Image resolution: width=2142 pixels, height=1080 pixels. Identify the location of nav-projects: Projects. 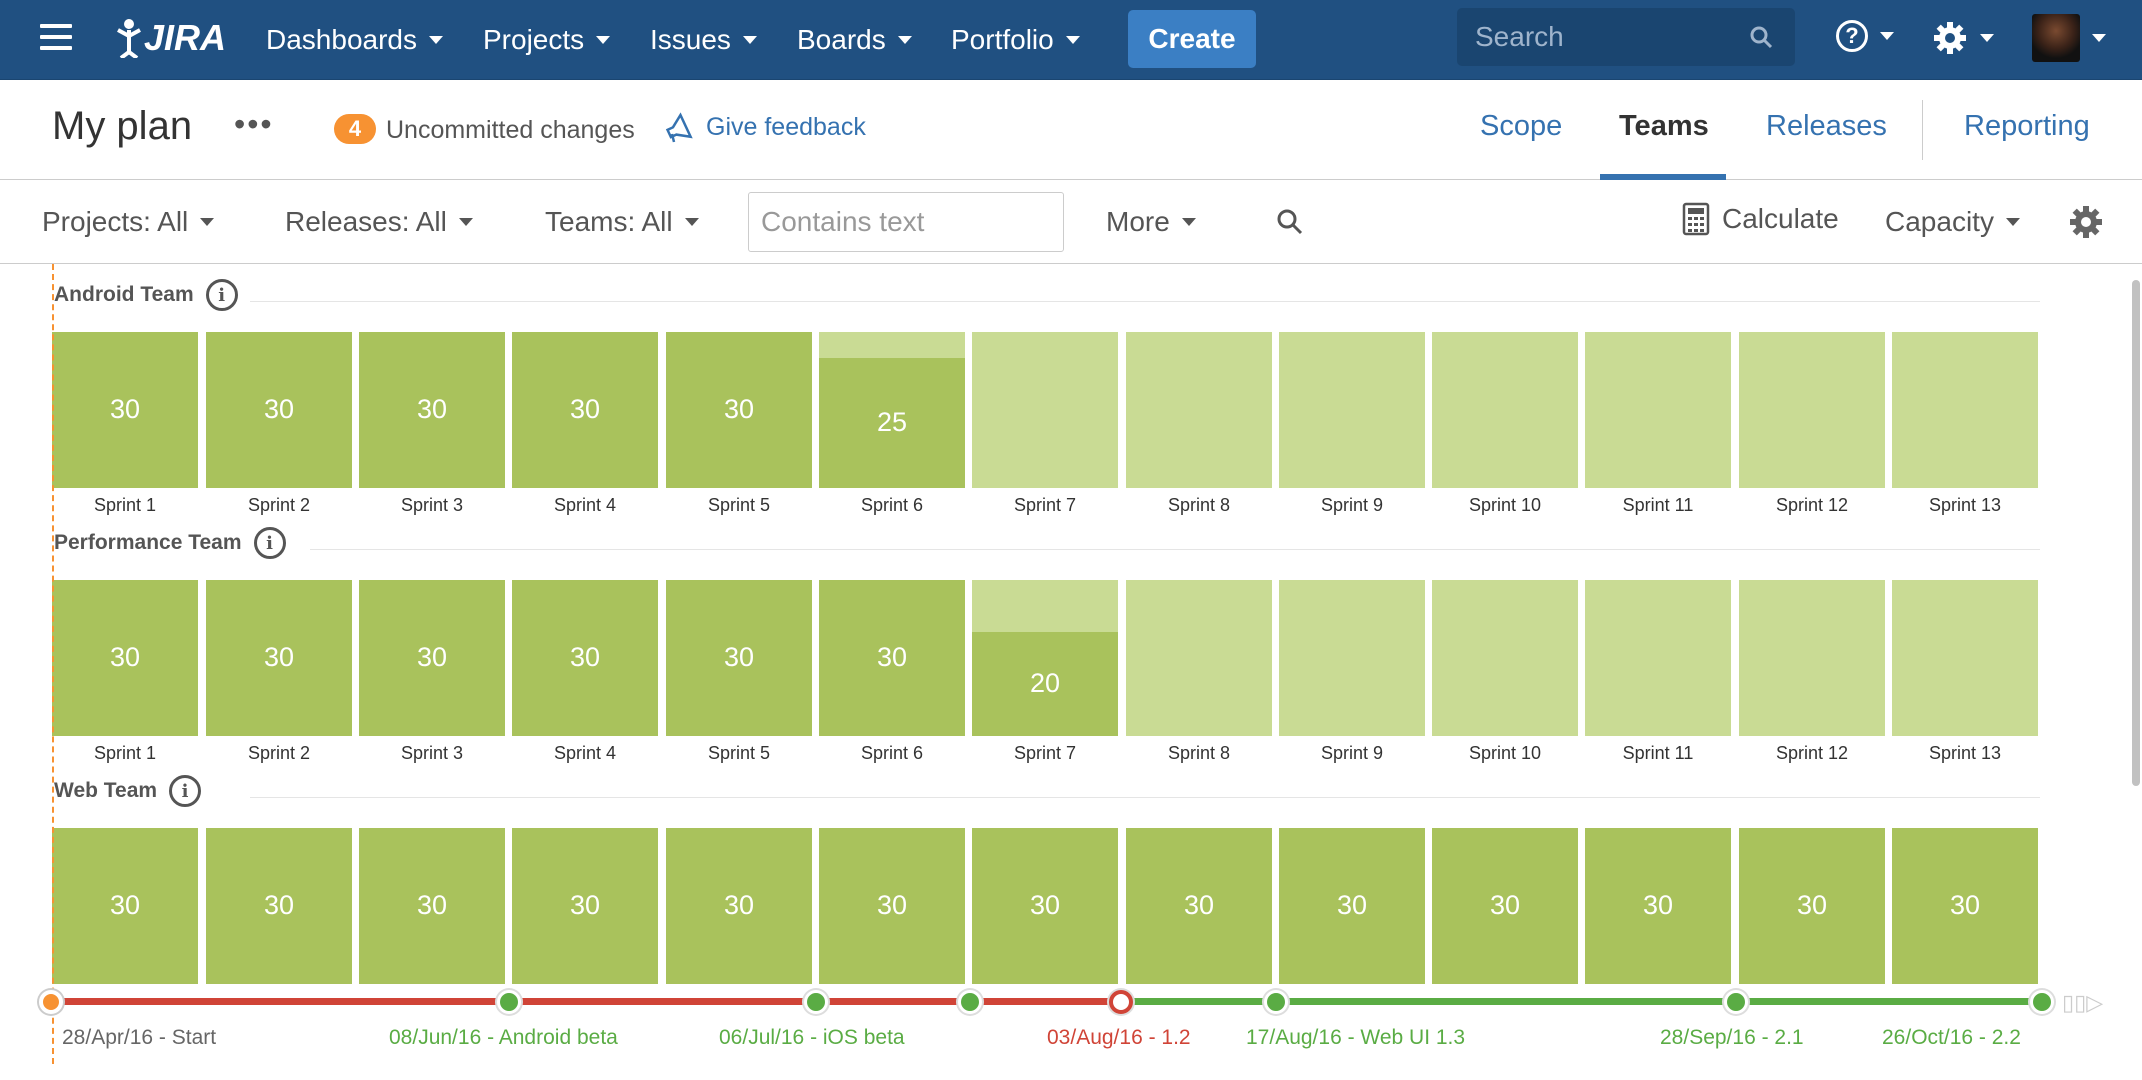
(547, 40).